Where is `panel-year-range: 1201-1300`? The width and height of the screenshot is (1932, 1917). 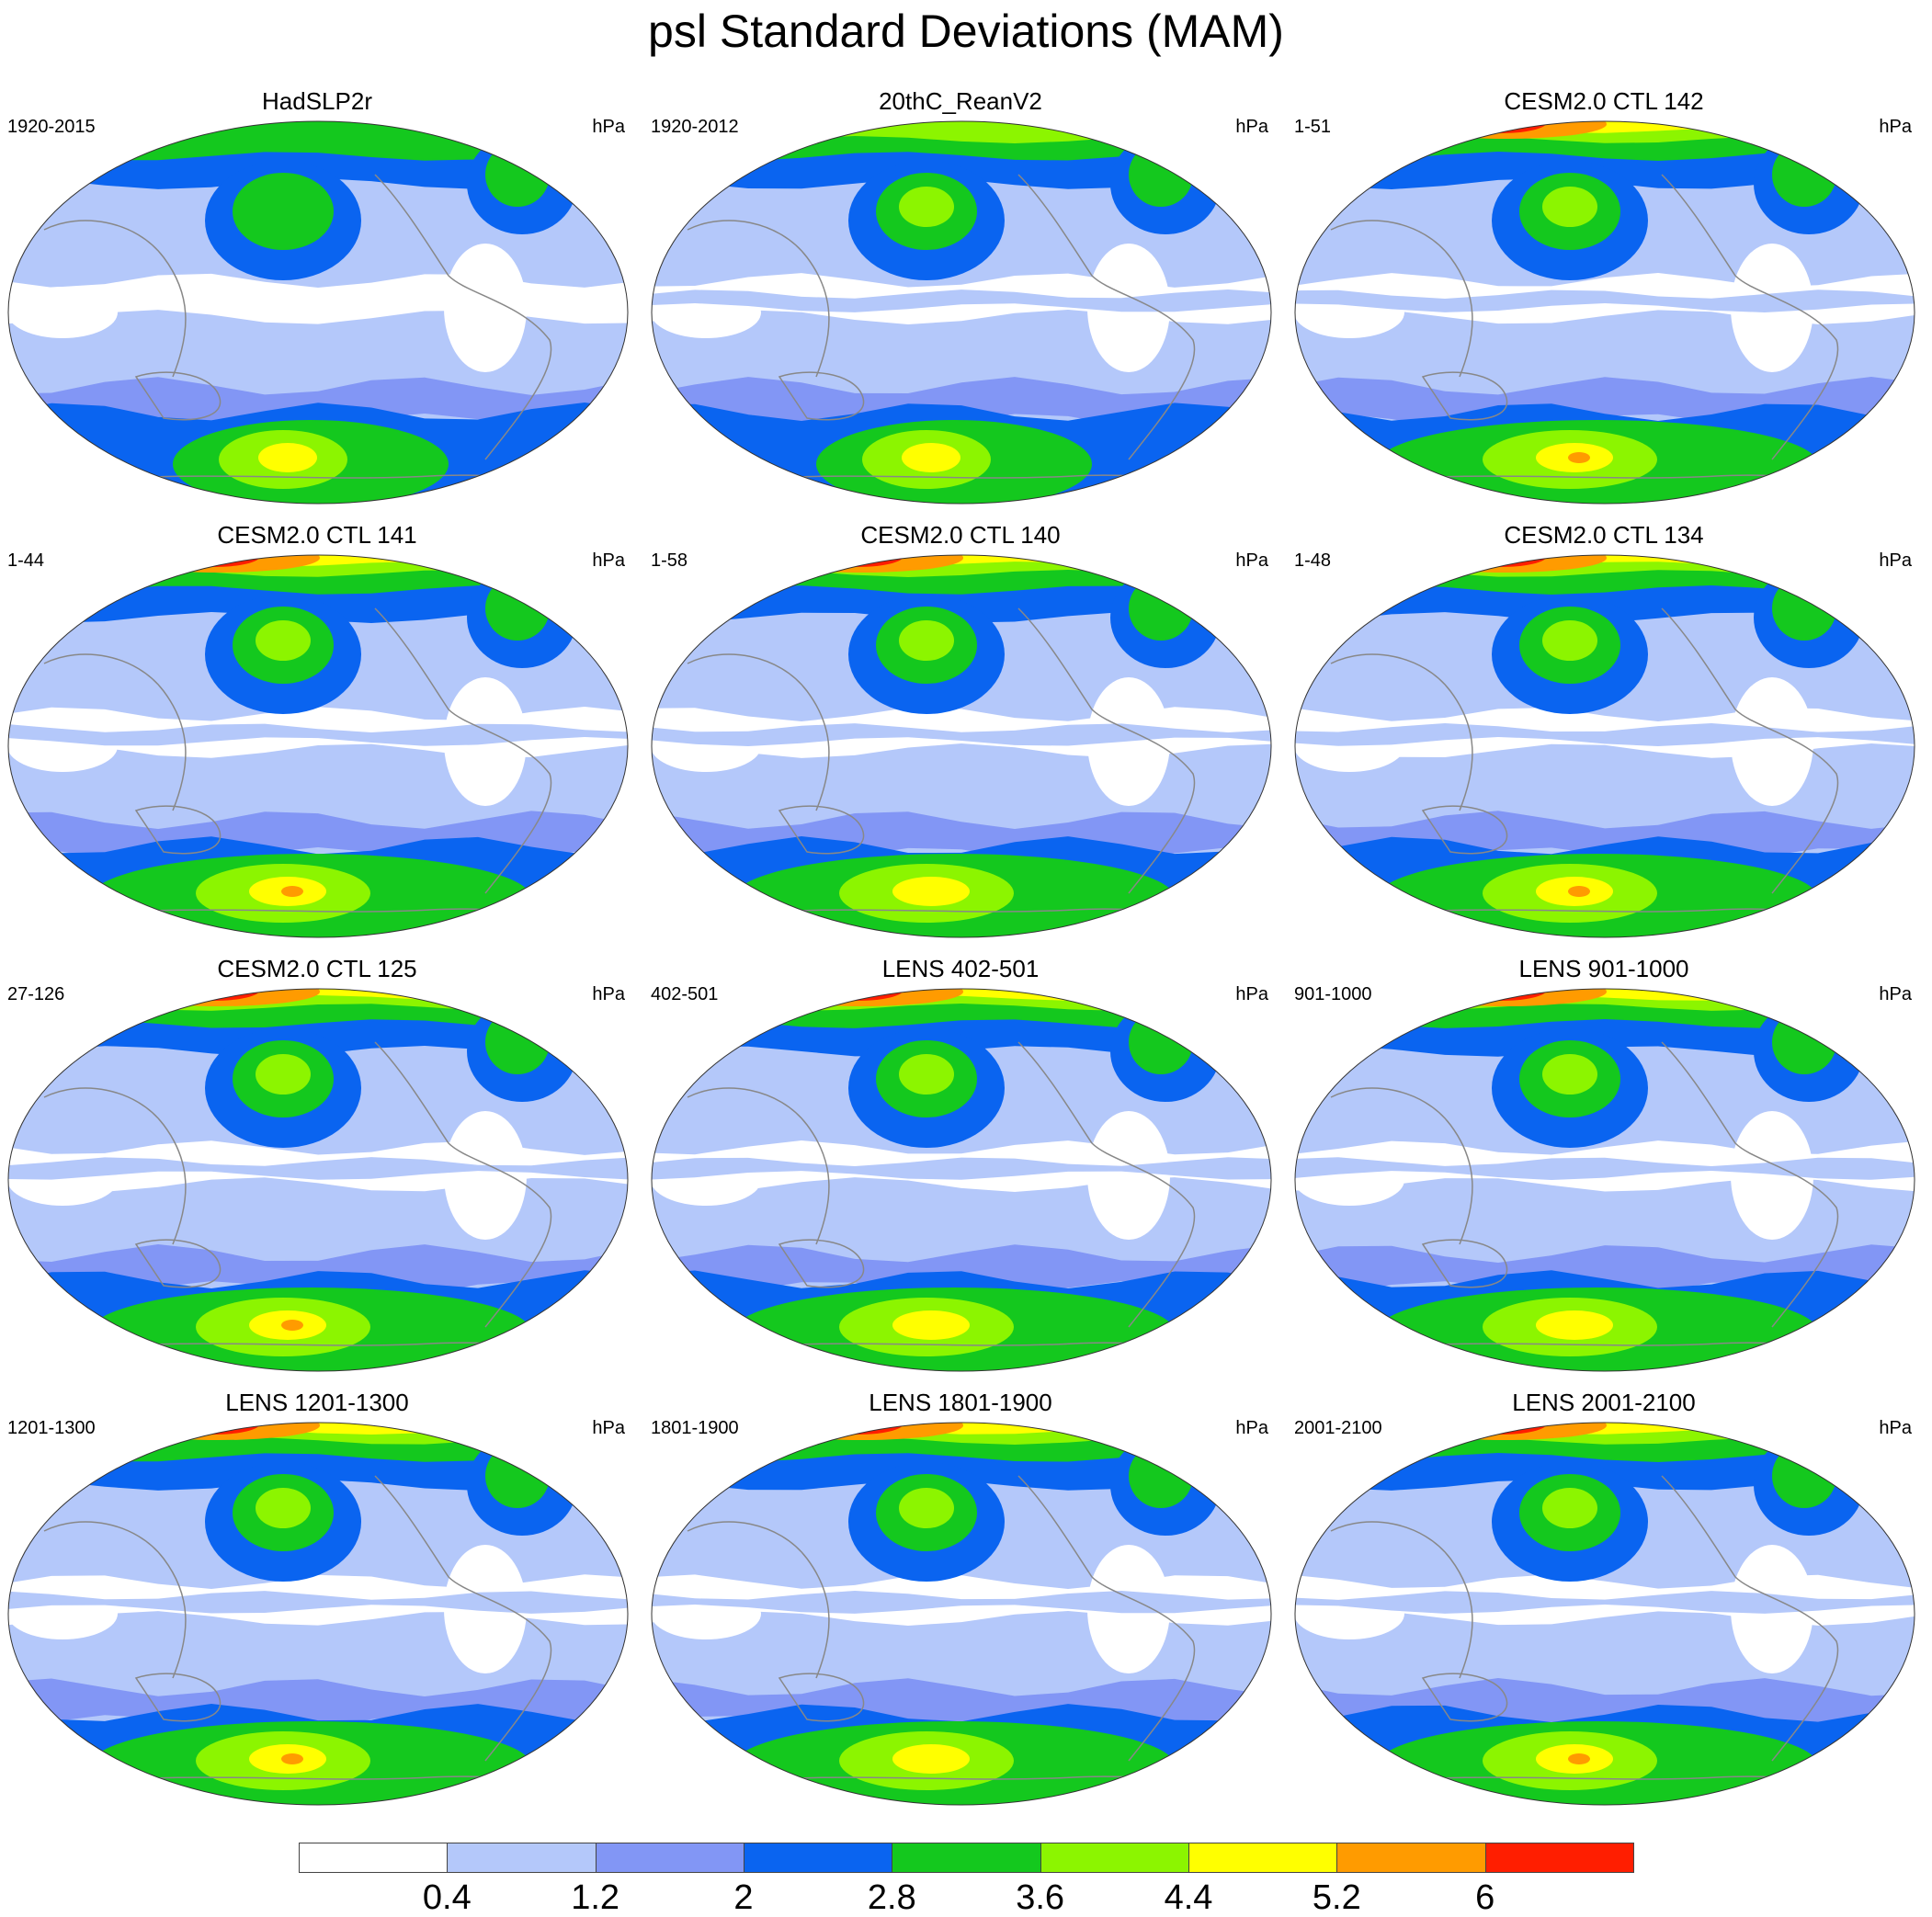 panel-year-range: 1201-1300 is located at coordinates (51, 1428).